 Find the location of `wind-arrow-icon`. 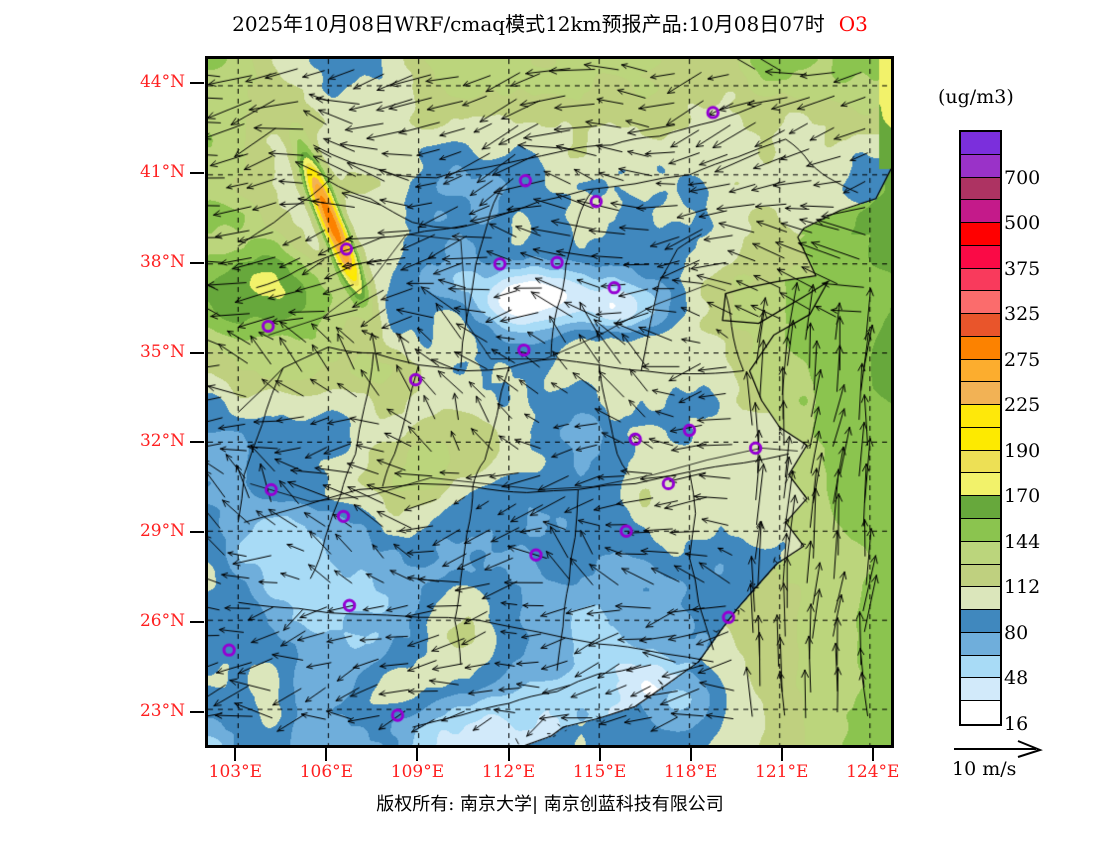

wind-arrow-icon is located at coordinates (998, 749).